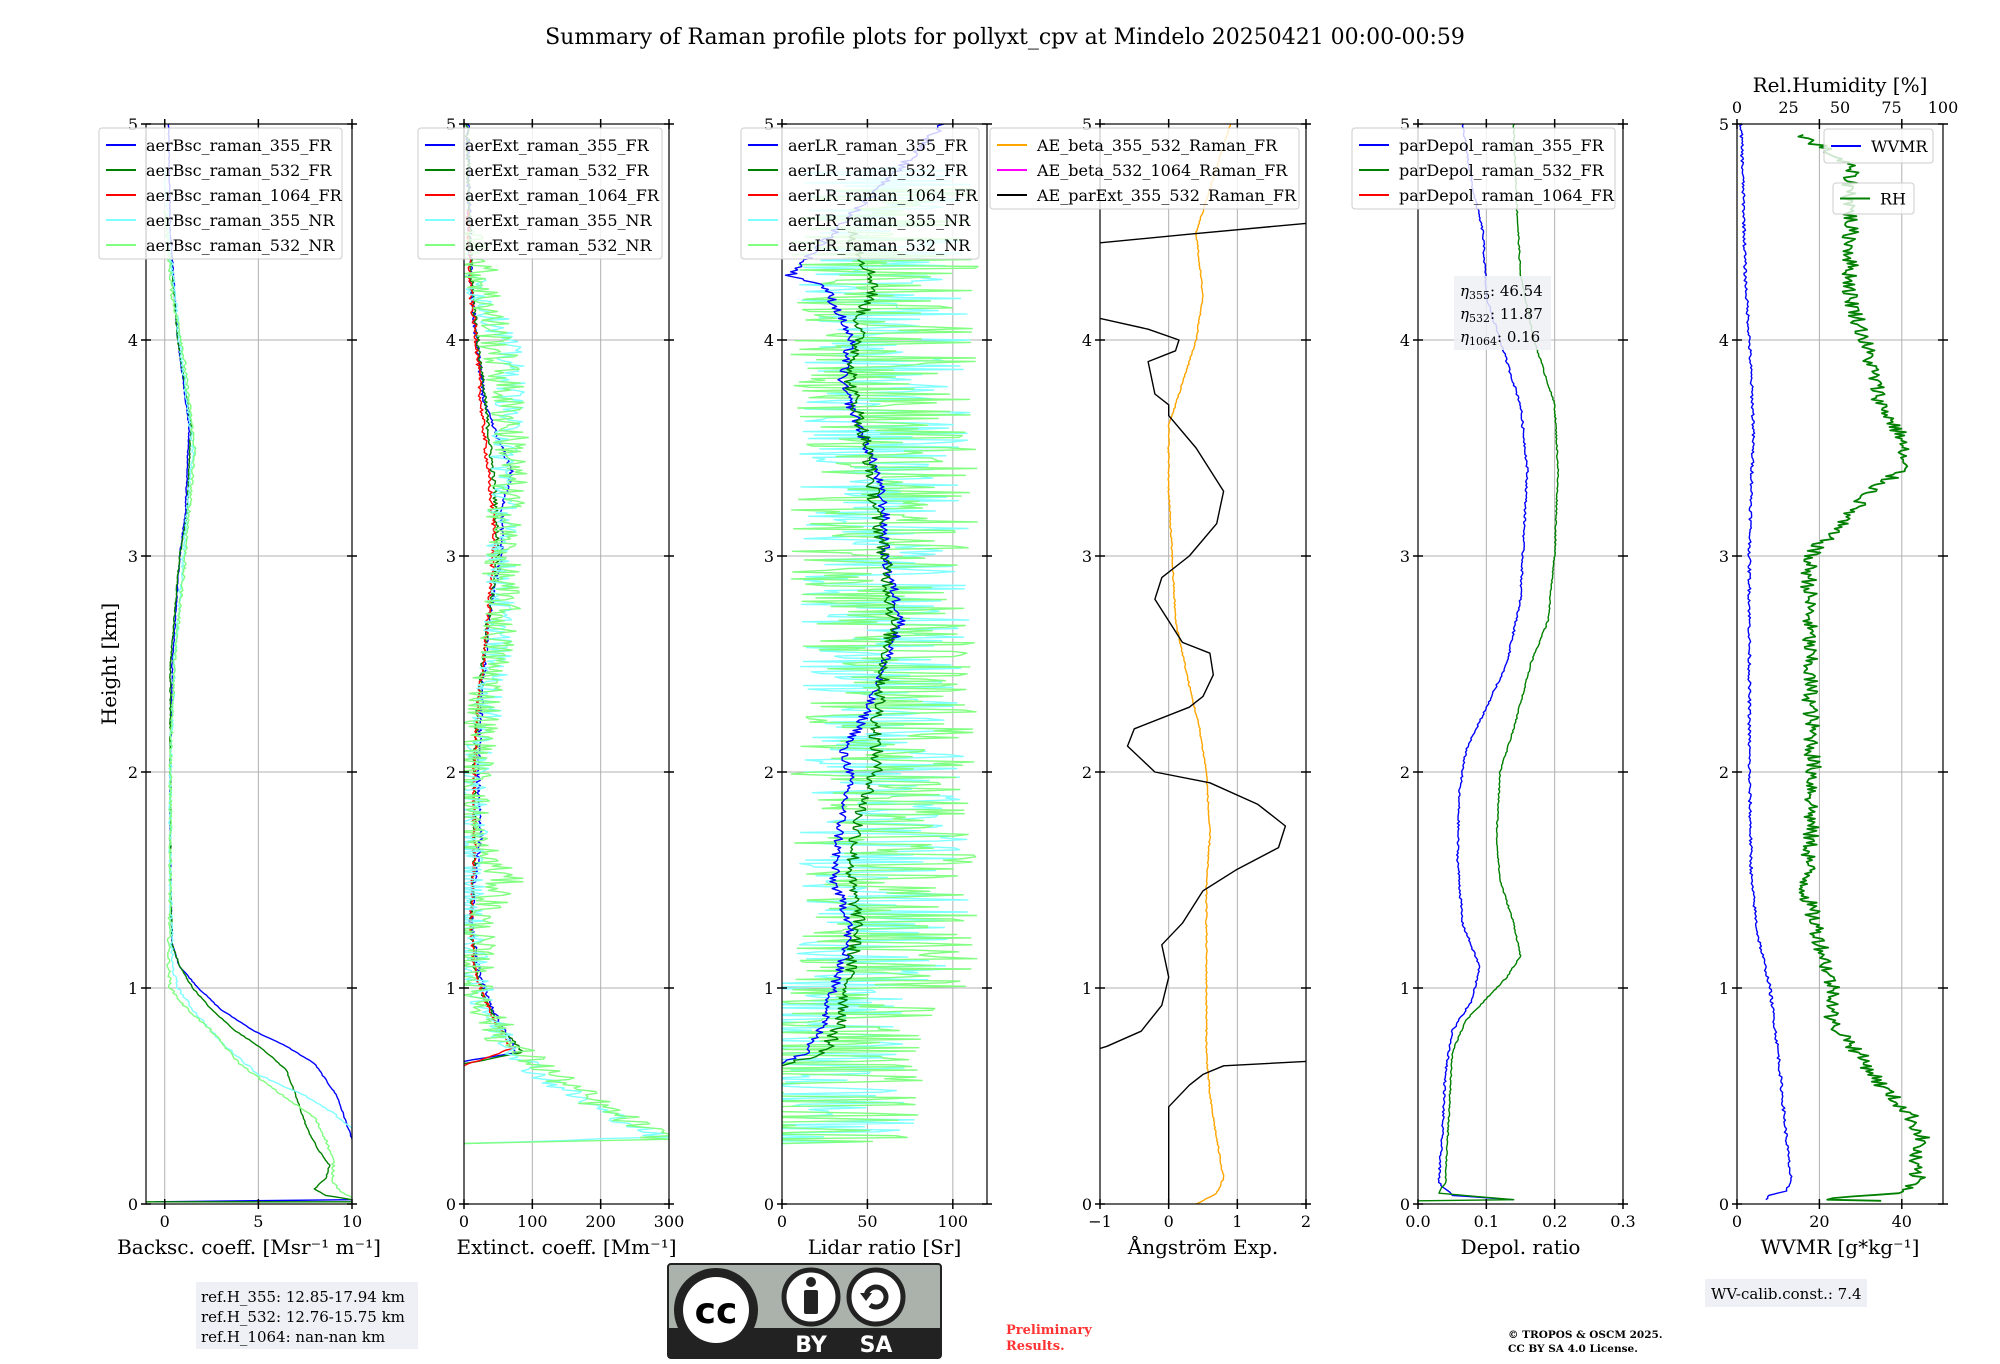  Describe the element at coordinates (109, 664) in the screenshot. I see `y-axis-label: Height [km]` at that location.